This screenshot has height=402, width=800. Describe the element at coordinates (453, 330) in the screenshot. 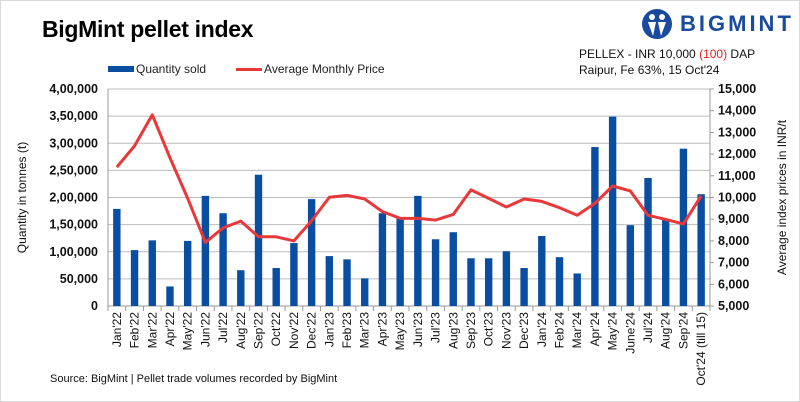

I see `x-tick-label: Aug'23` at that location.